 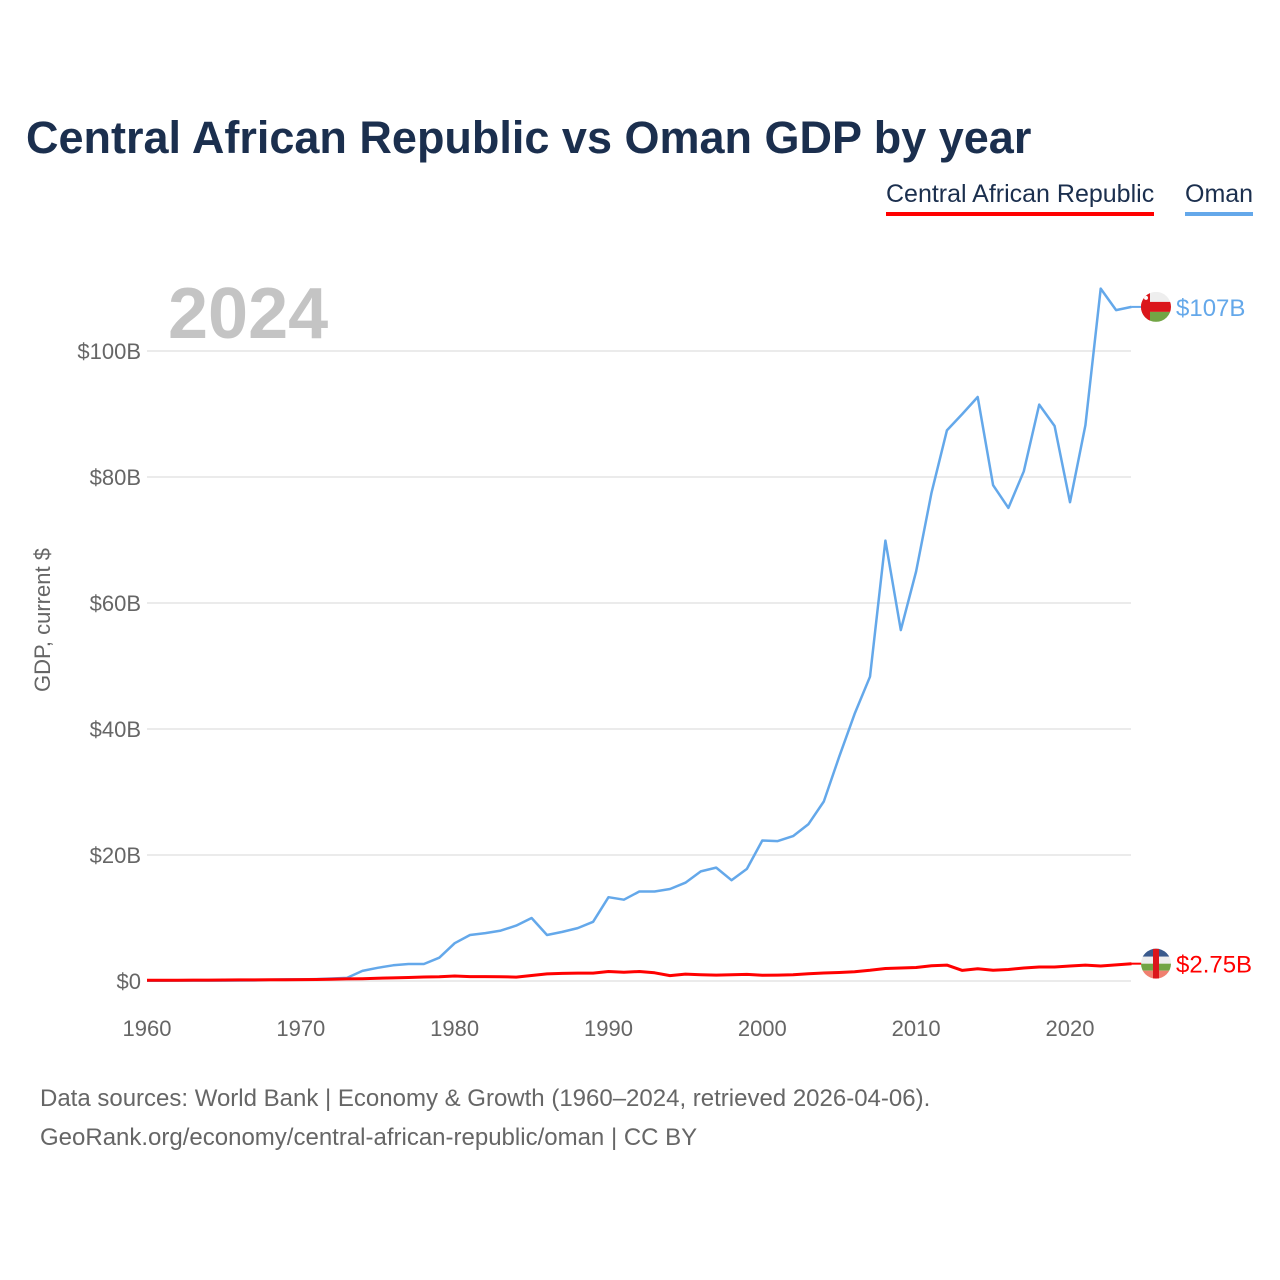 I want to click on series-line-central-african-republic, so click(x=639, y=972).